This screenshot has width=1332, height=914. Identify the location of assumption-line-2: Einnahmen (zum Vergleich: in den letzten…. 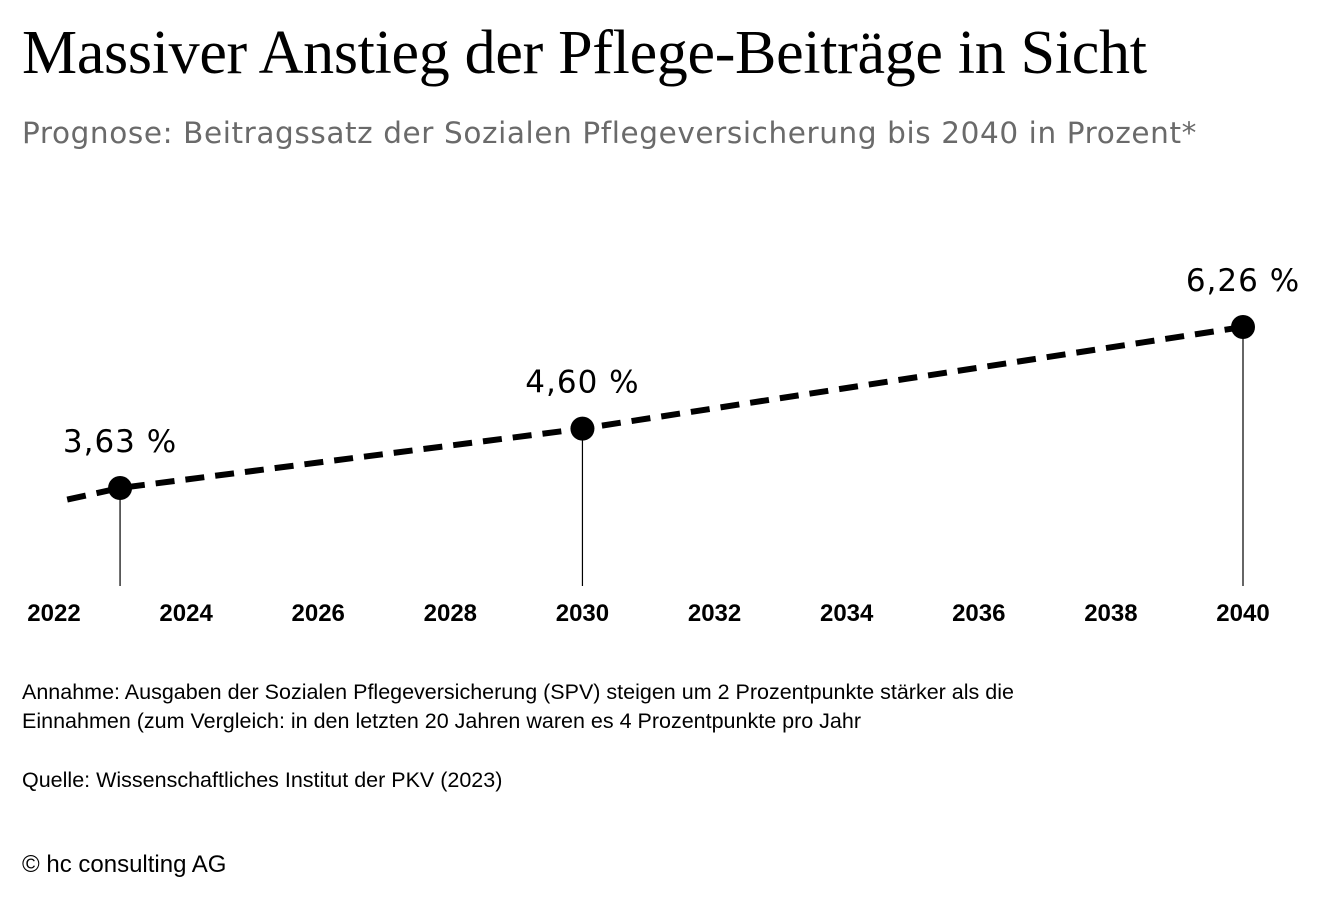
(441, 721).